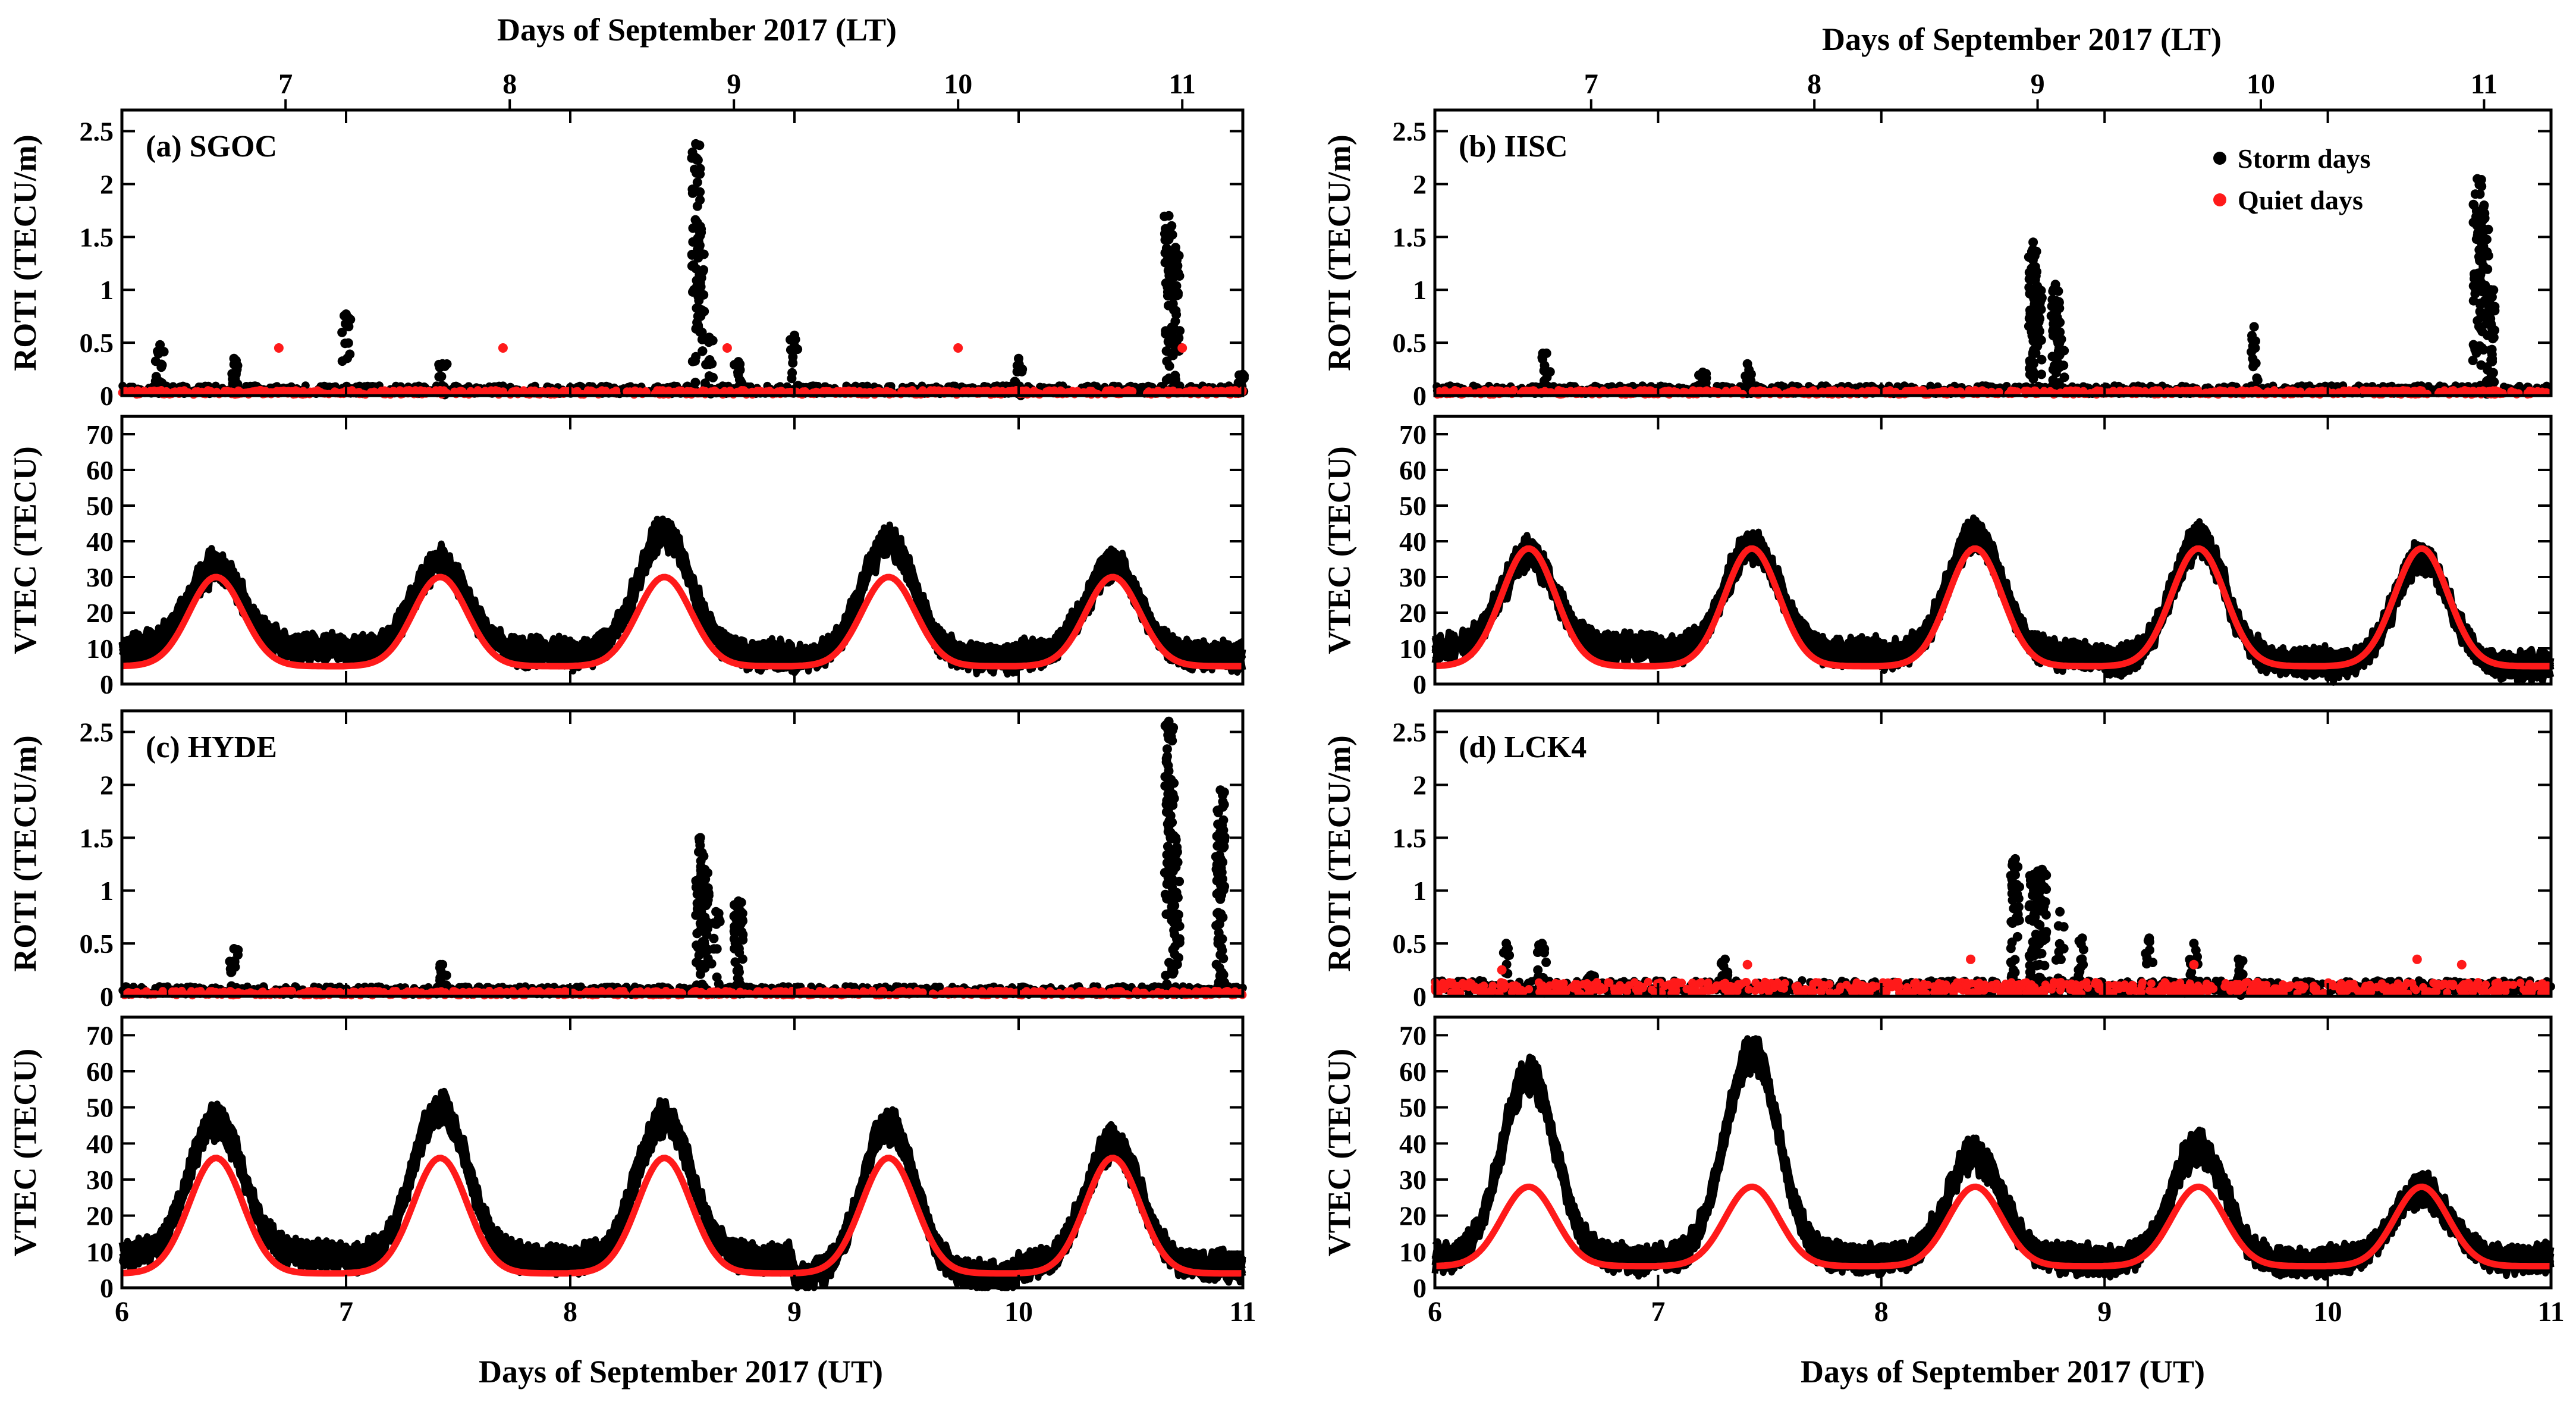 Image resolution: width=2576 pixels, height=1402 pixels. Describe the element at coordinates (697, 30) in the screenshot. I see `top-axis-title-left: Days of September 2017 (LT)` at that location.